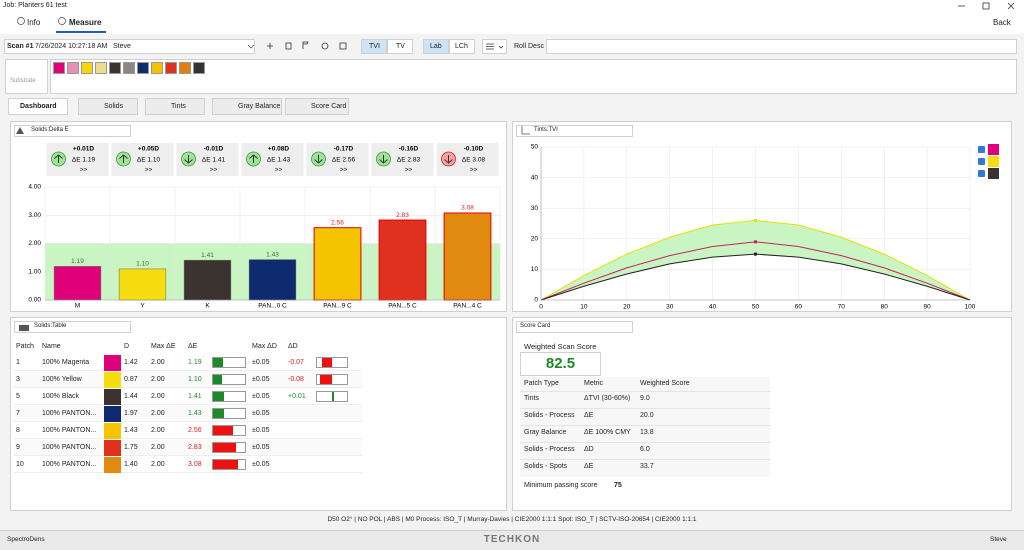  Describe the element at coordinates (588, 466) in the screenshot. I see `table-cell: ΔE` at that location.